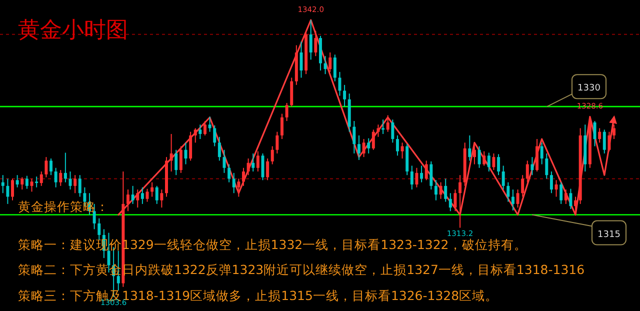 The width and height of the screenshot is (640, 311). I want to click on chart-title: 黄金小时图, so click(73, 30).